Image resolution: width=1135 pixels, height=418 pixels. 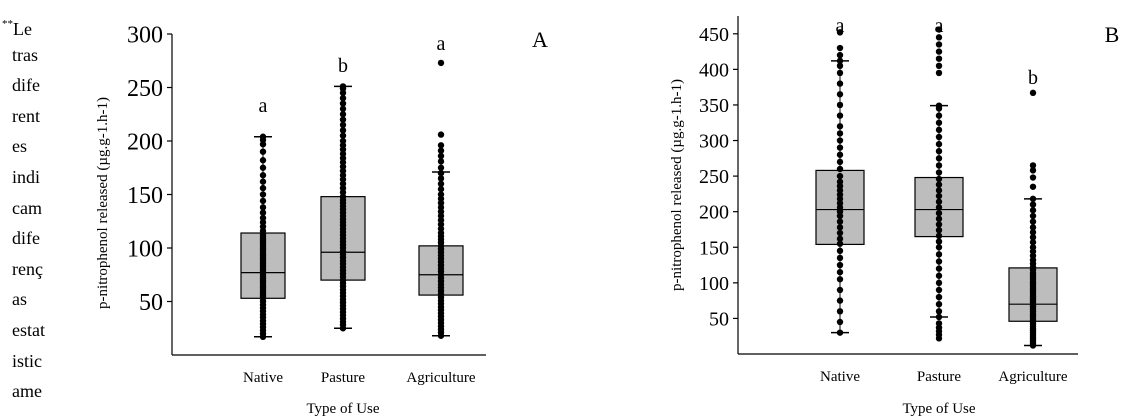 I want to click on category-label: Pasture, so click(x=939, y=377).